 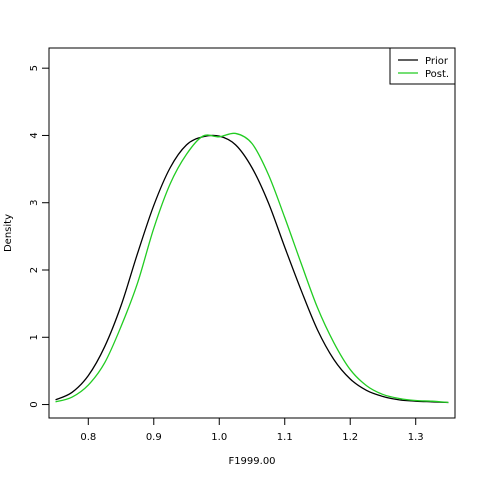 I want to click on legend: Prior Post., so click(x=422, y=66).